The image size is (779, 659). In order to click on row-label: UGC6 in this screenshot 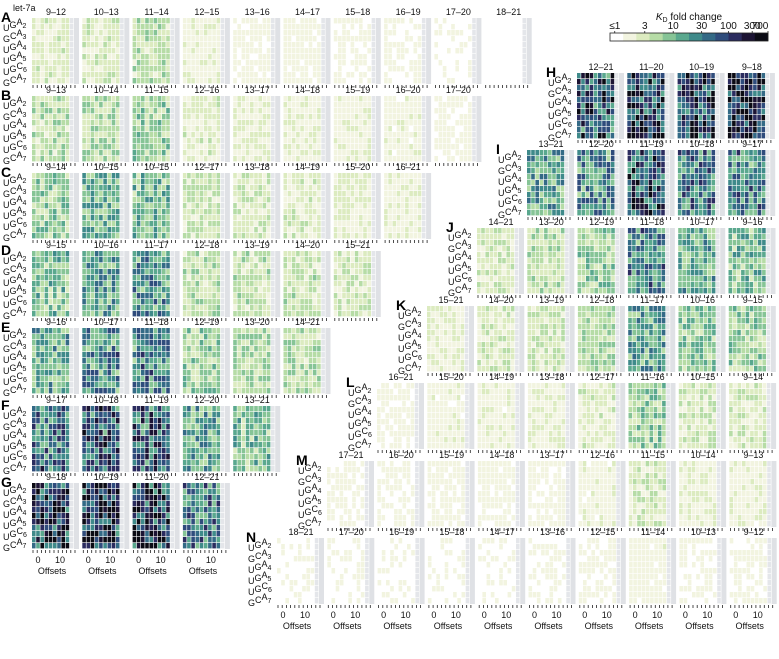, I will do `click(15, 147)`.